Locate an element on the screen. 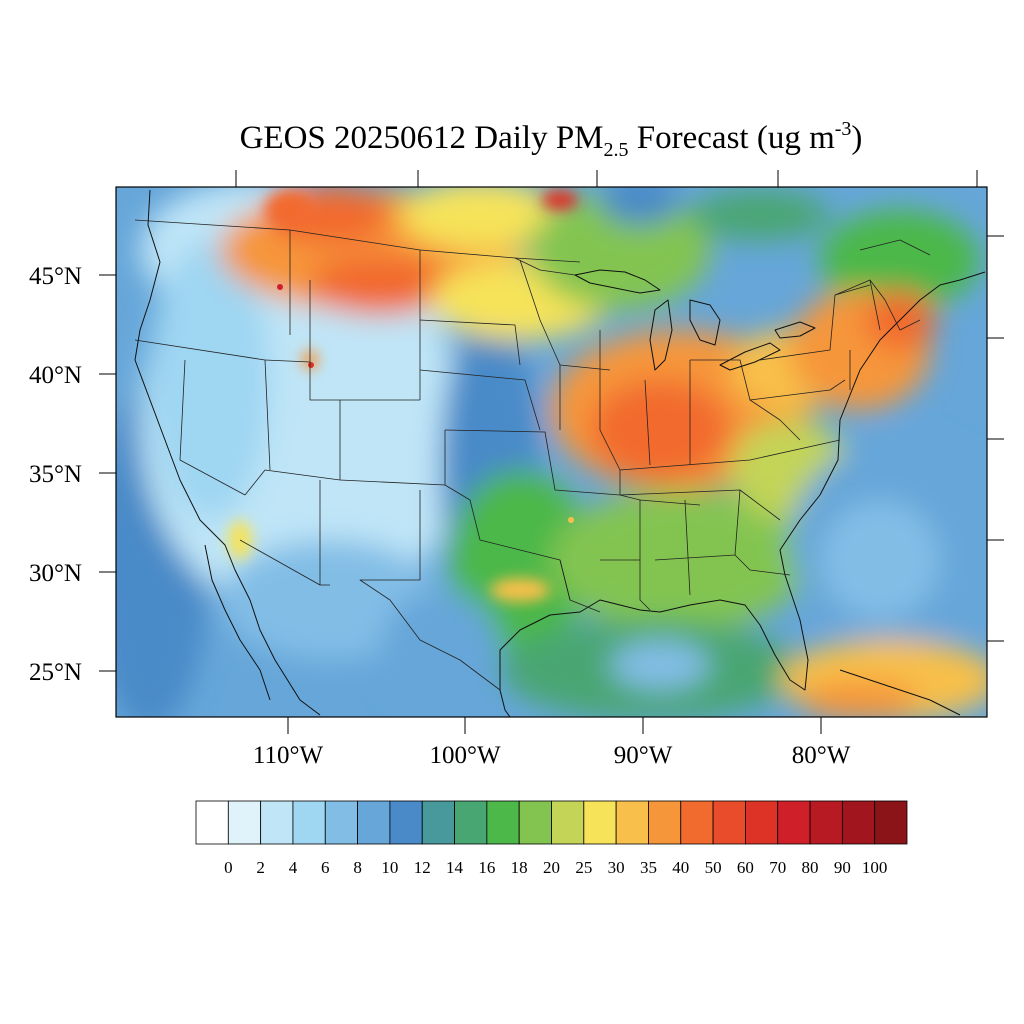  colorbar-label-20: 20 is located at coordinates (551, 867).